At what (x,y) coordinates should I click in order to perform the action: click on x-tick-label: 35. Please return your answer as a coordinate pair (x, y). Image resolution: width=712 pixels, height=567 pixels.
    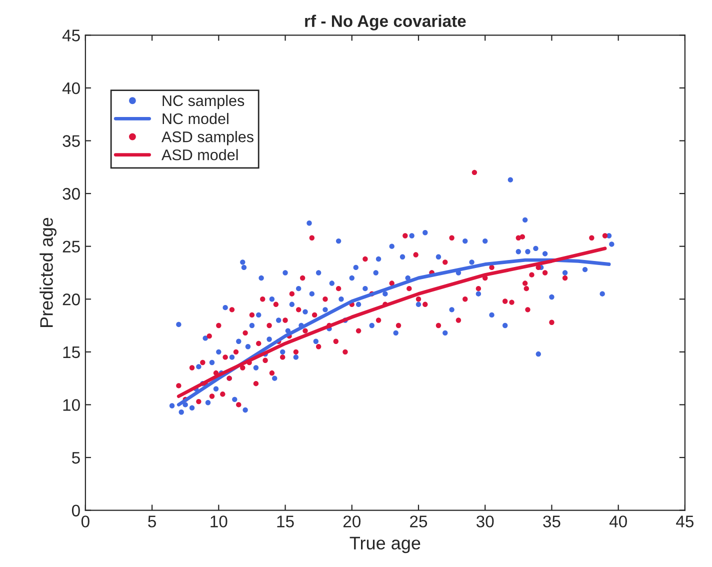
    Looking at the image, I should click on (551, 522).